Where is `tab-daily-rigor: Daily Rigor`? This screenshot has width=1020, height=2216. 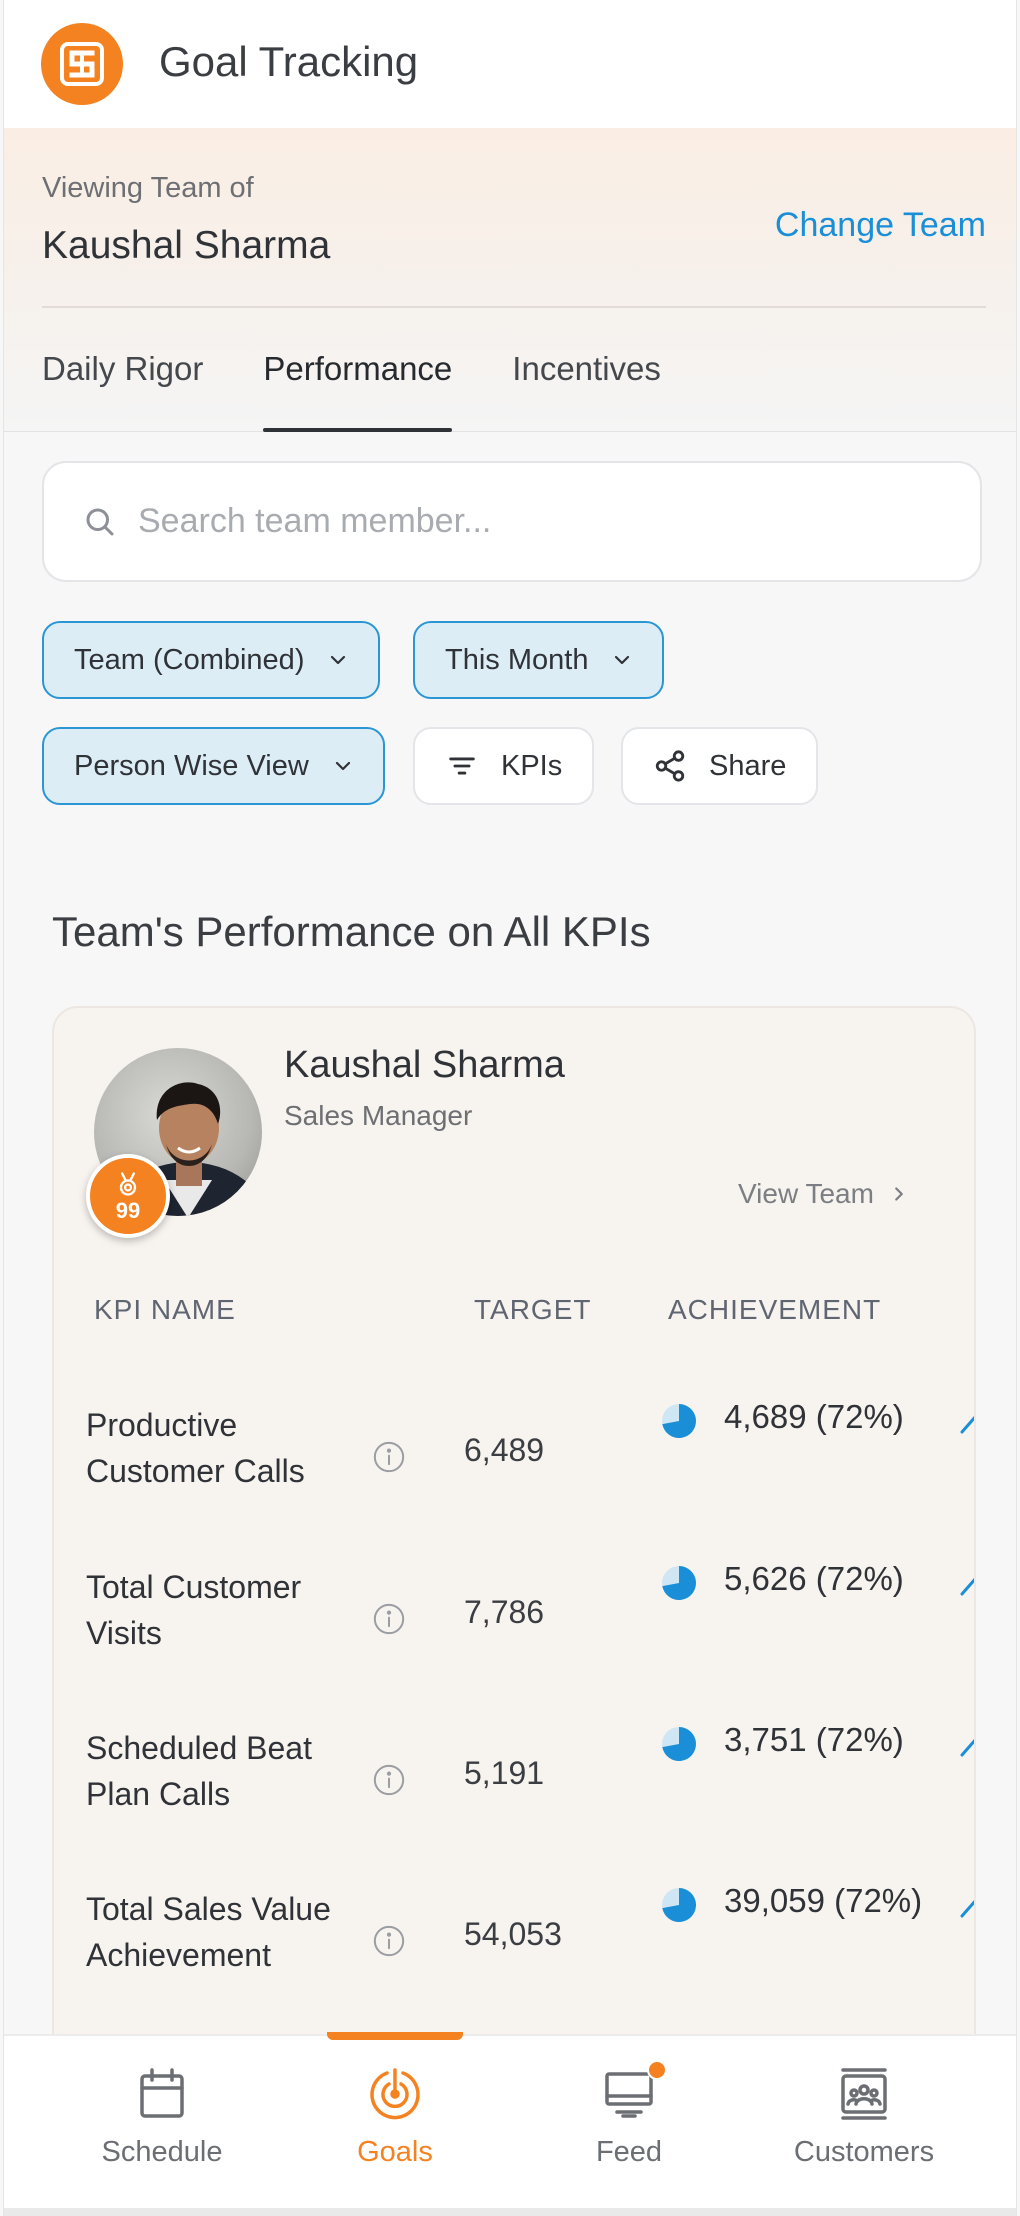
tab-daily-rigor: Daily Rigor is located at coordinates (123, 368).